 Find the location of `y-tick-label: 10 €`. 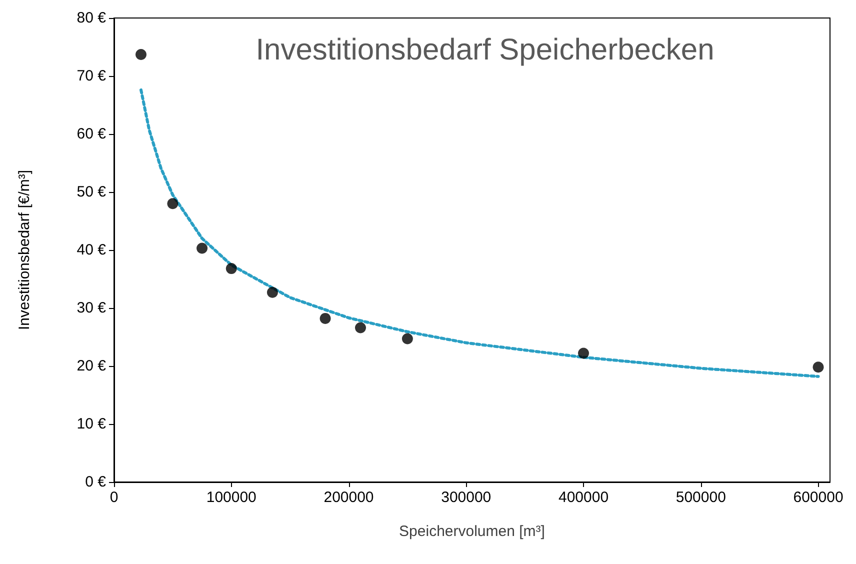

y-tick-label: 10 € is located at coordinates (91, 424).